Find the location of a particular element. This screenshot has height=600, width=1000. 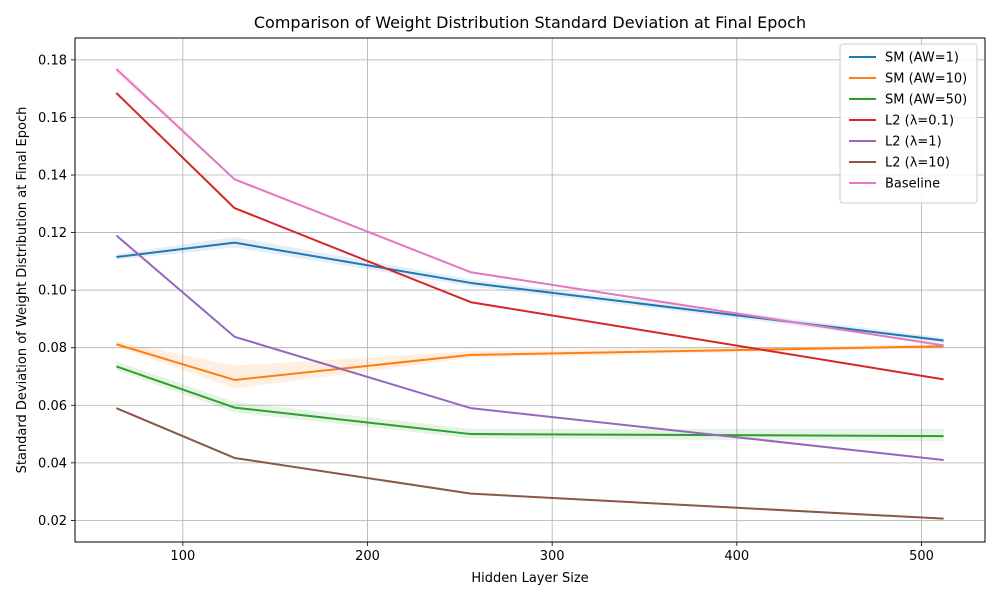

x-tick-label: 500 is located at coordinates (921, 556).